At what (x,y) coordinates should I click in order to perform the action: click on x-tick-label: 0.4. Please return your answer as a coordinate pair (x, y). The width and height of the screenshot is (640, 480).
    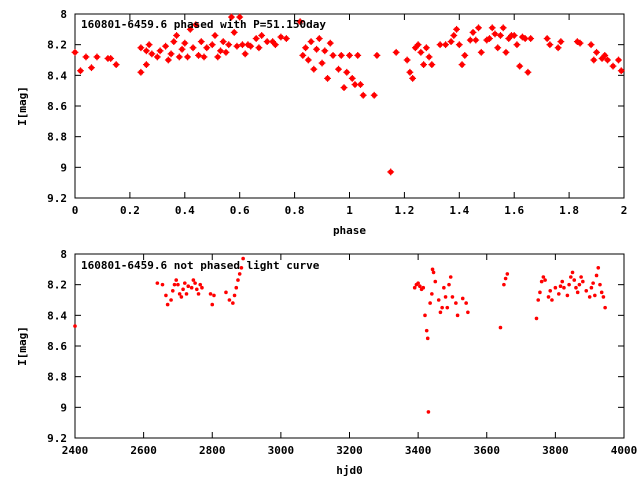
    Looking at the image, I should click on (185, 210).